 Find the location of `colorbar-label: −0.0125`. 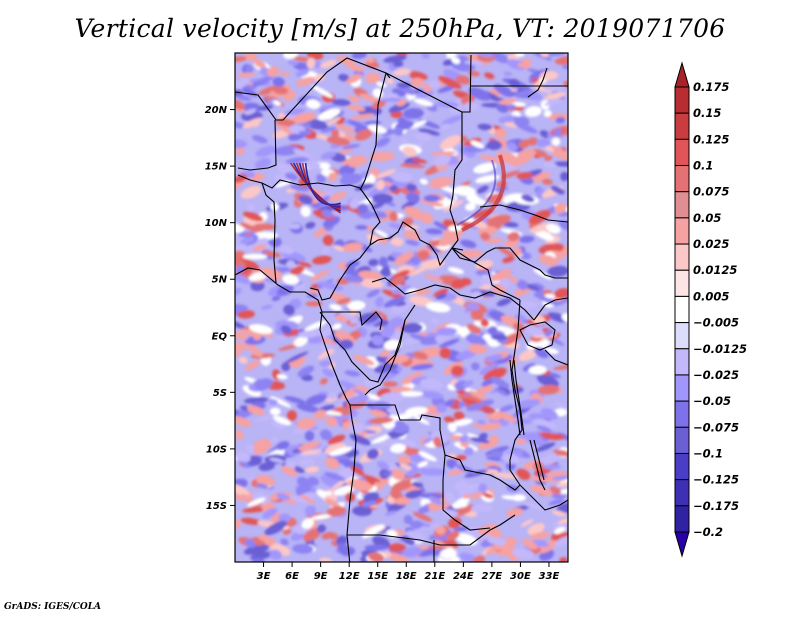

colorbar-label: −0.0125 is located at coordinates (720, 349).